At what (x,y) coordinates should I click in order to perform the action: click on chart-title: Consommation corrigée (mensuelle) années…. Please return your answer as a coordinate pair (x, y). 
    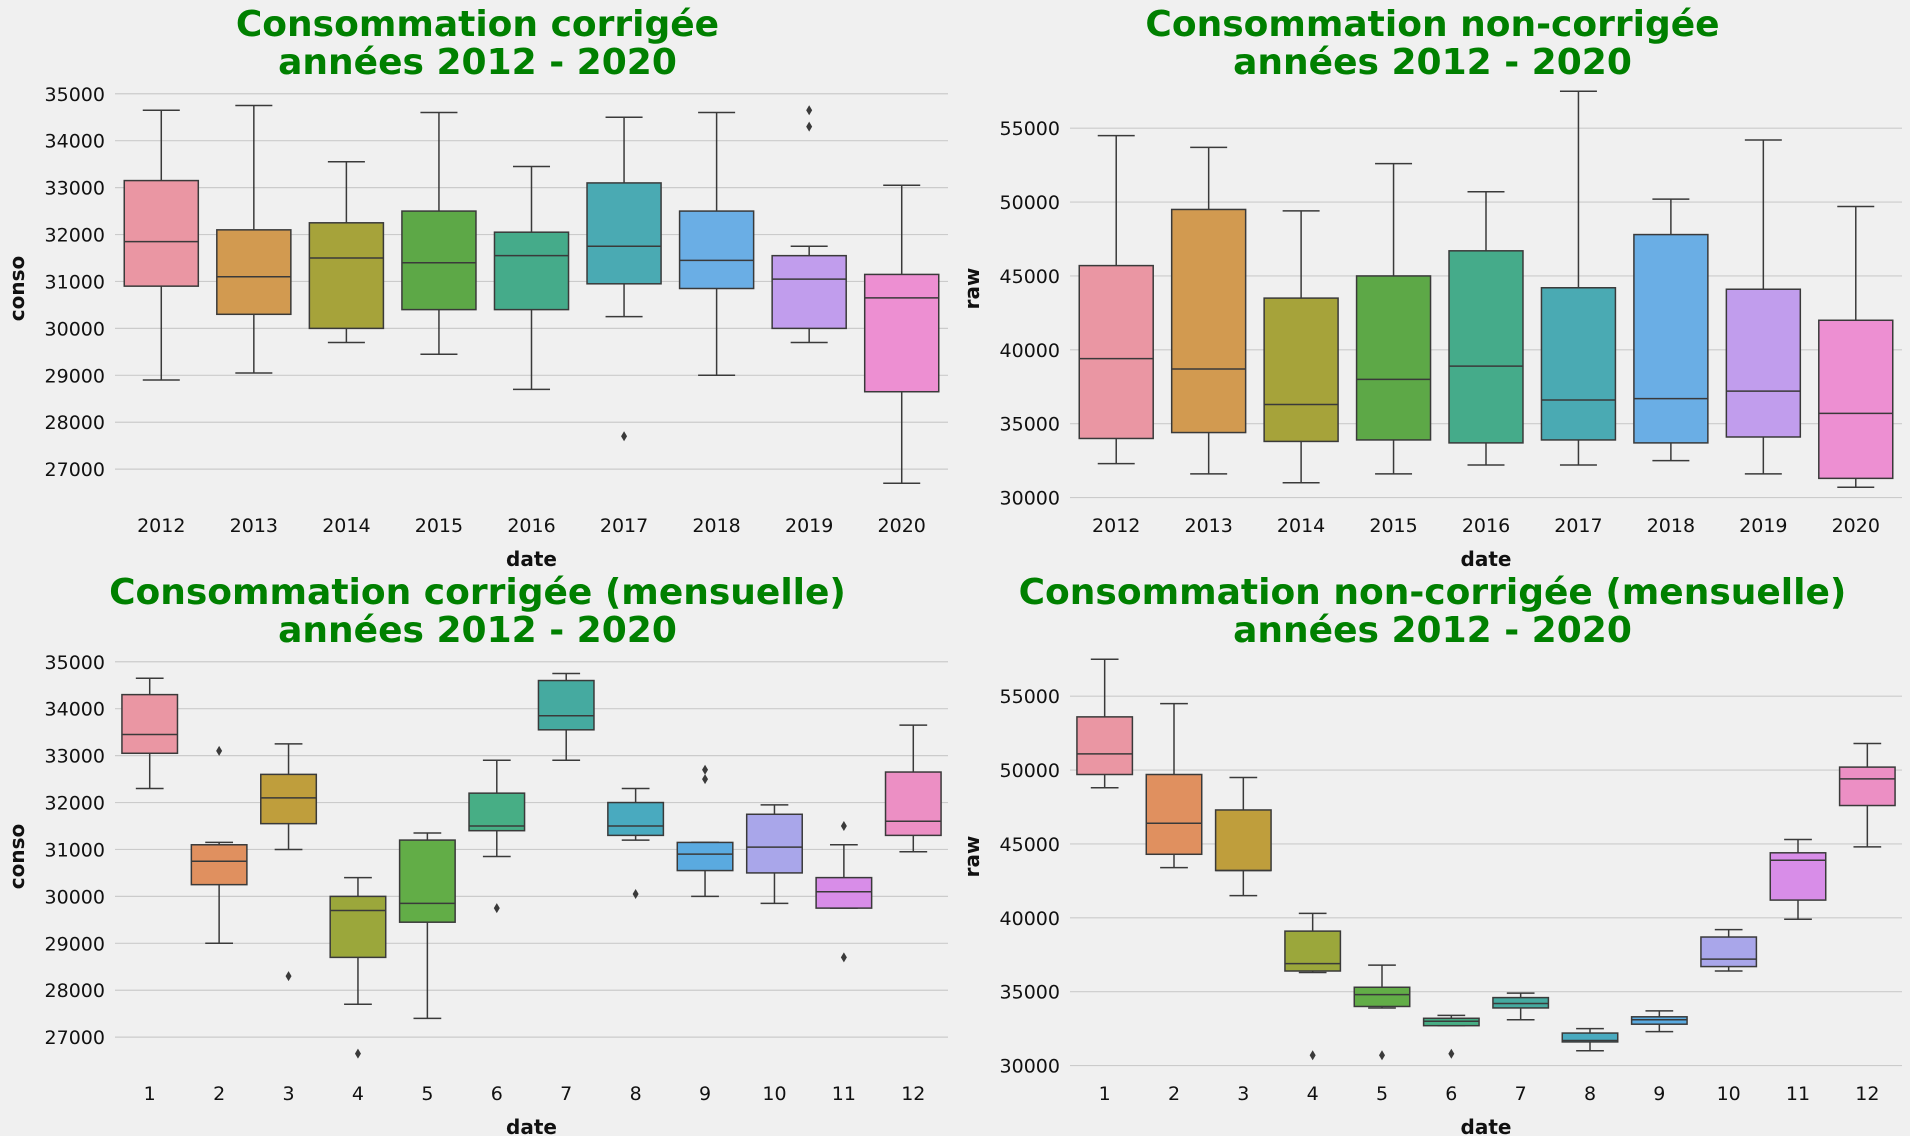
    Looking at the image, I should click on (477, 612).